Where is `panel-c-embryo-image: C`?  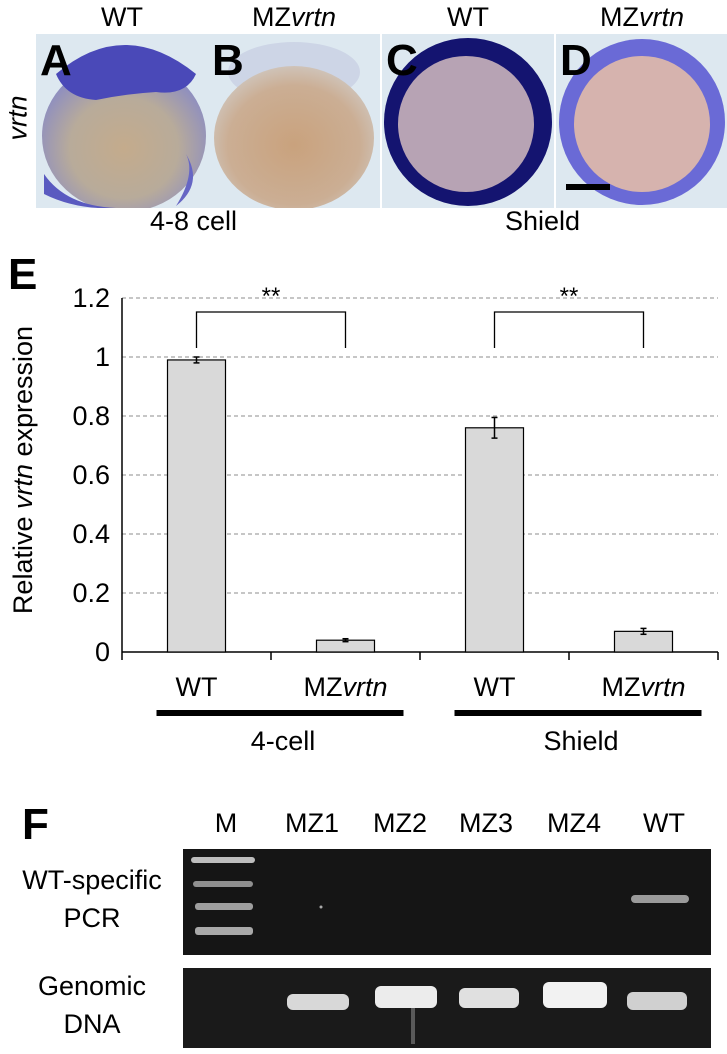
panel-c-embryo-image: C is located at coordinates (468, 121).